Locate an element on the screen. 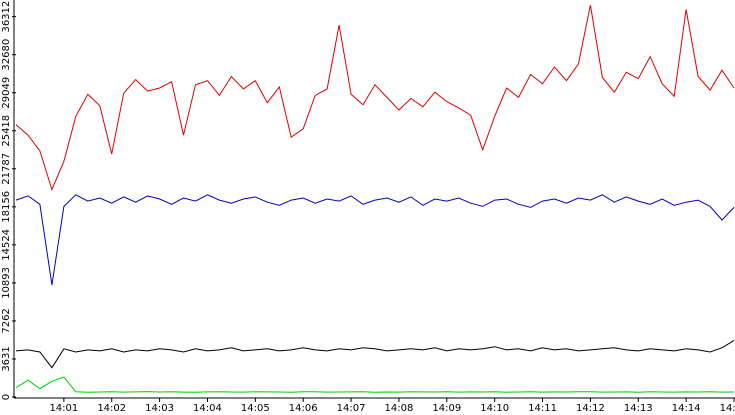  y-tick-label: 10893 is located at coordinates (6, 283).